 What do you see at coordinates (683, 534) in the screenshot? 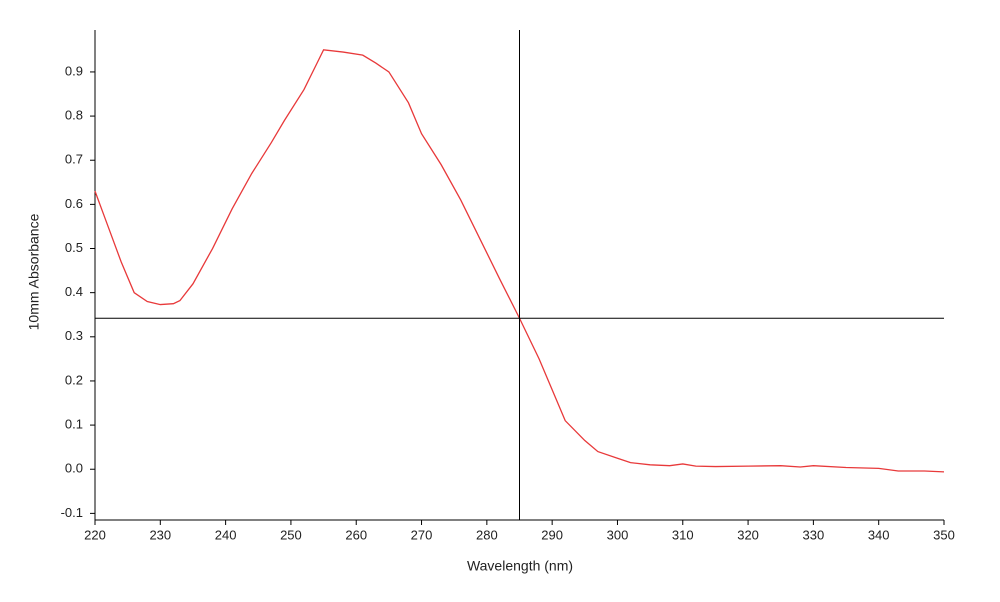
I see `x-tick-label: 310` at bounding box center [683, 534].